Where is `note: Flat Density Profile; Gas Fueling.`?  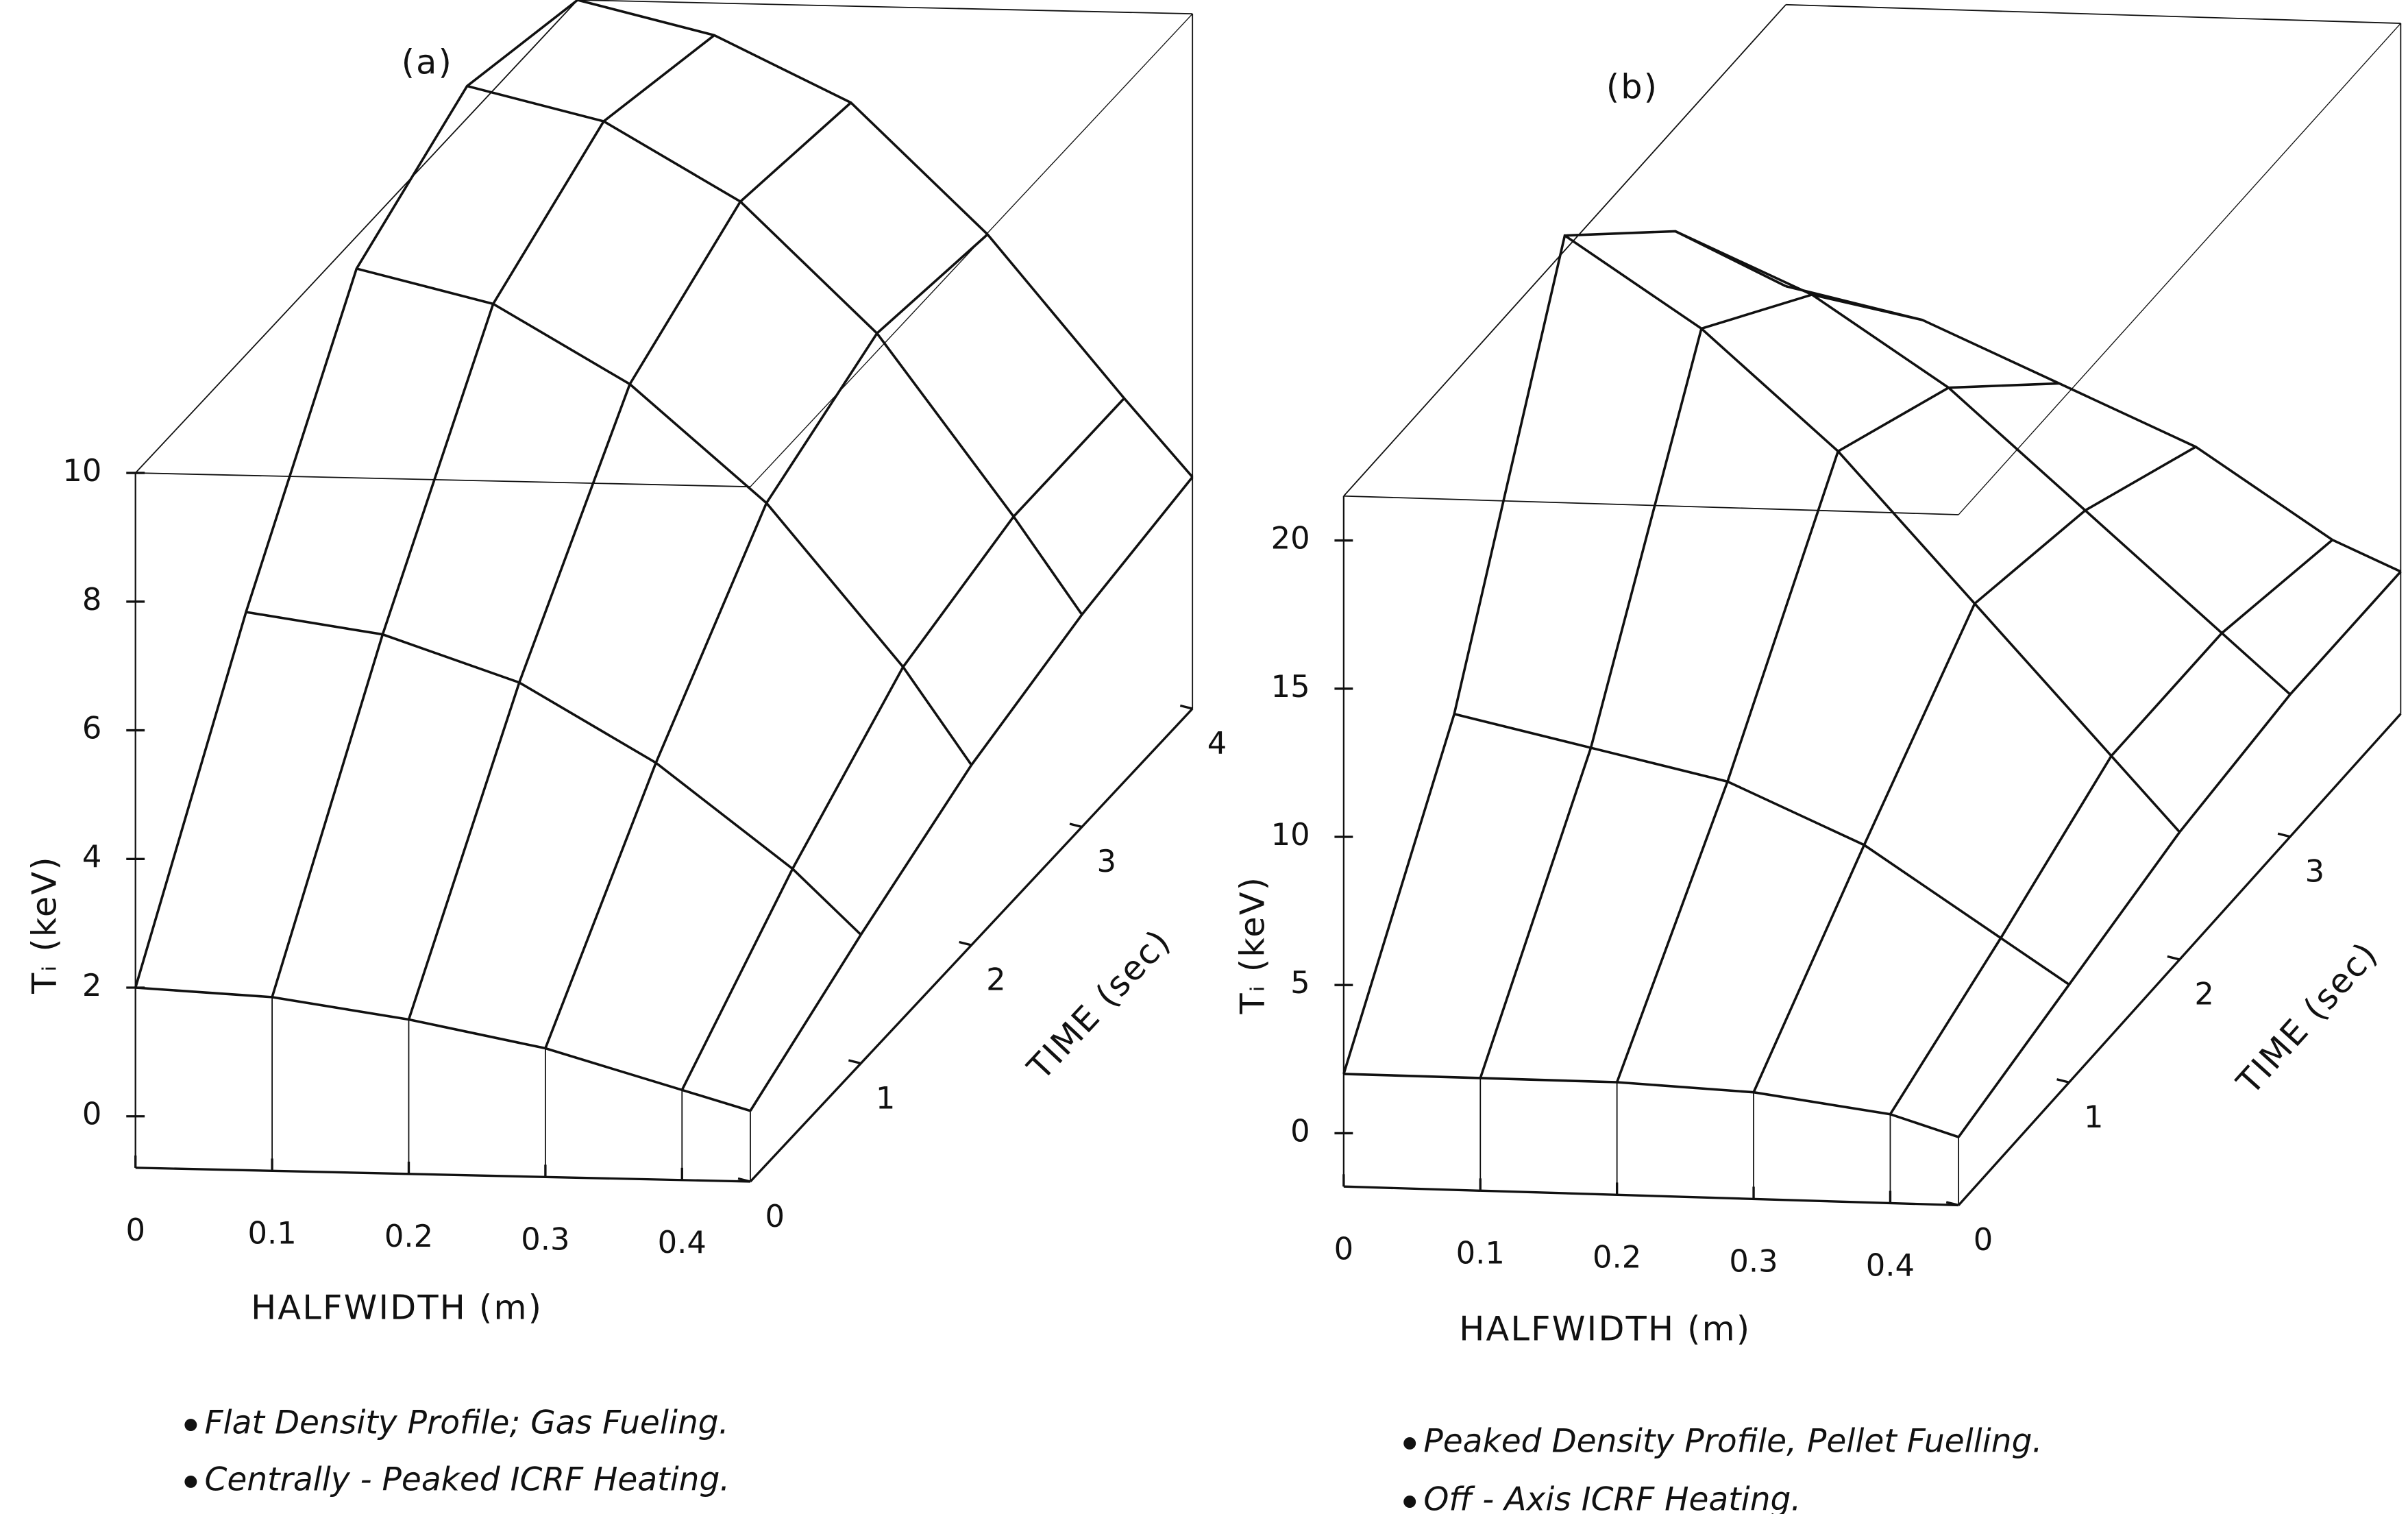
note: Flat Density Profile; Gas Fueling. is located at coordinates (467, 1423).